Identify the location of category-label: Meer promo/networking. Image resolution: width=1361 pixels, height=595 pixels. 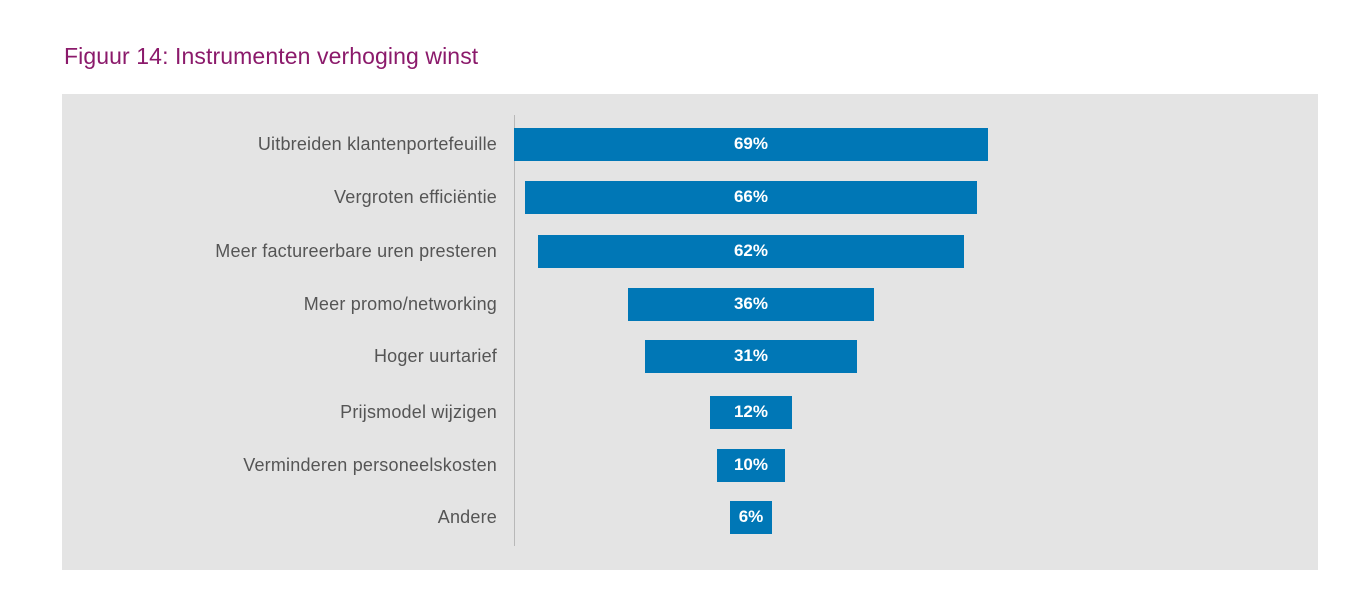
(400, 304).